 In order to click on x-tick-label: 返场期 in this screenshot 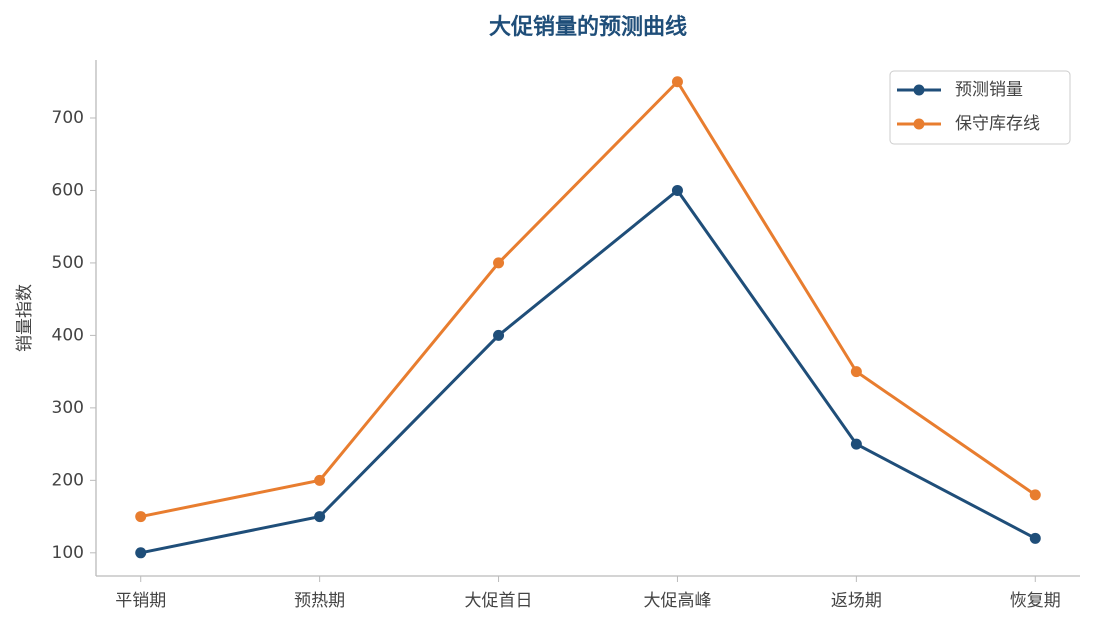, I will do `click(856, 601)`.